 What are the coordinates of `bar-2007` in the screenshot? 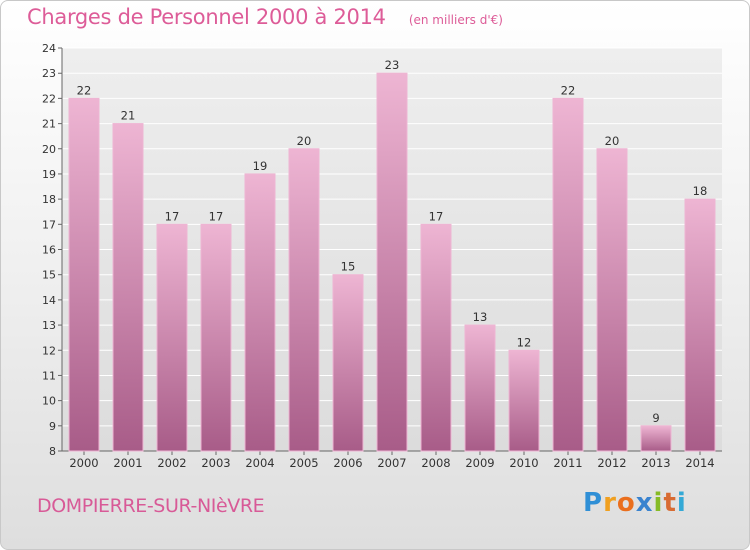 It's located at (392, 262).